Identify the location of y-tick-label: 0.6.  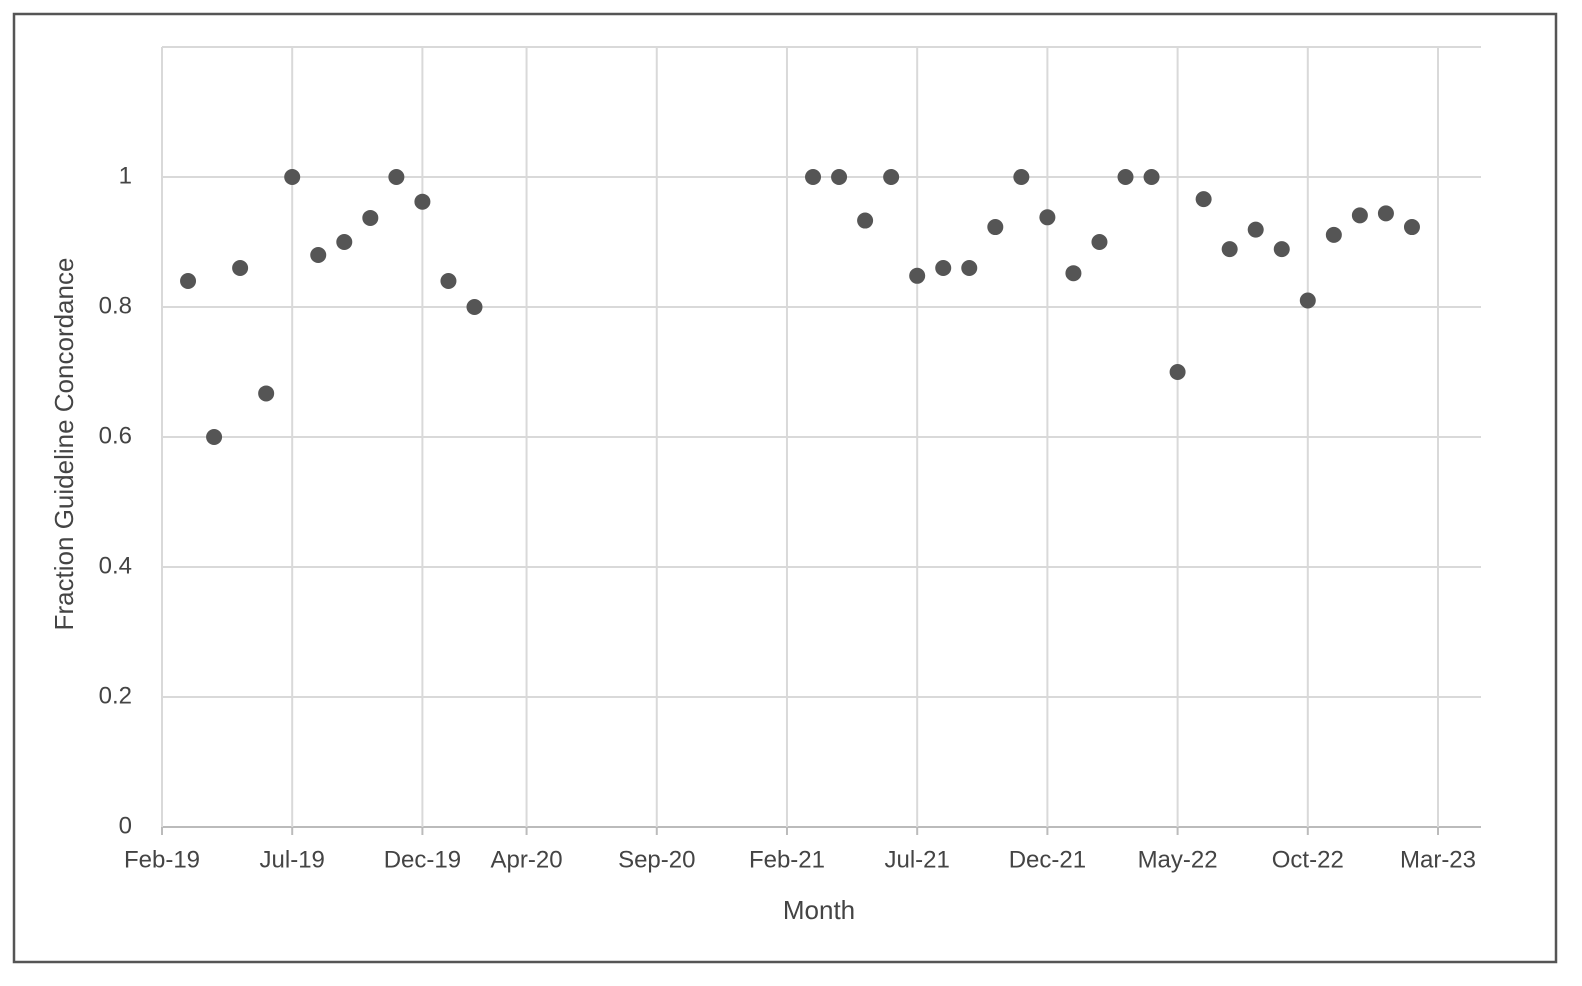
(115, 435).